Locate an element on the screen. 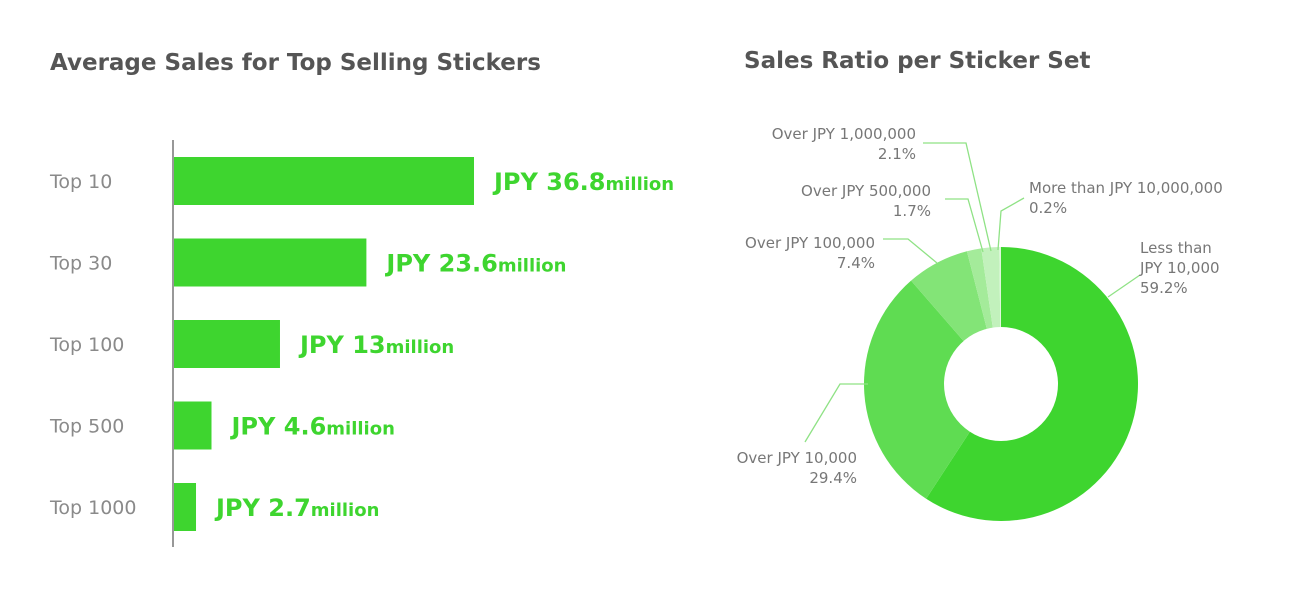 The image size is (1313, 612). donut-slice-label: More than JPY 10,000,000 0.2% is located at coordinates (1126, 198).